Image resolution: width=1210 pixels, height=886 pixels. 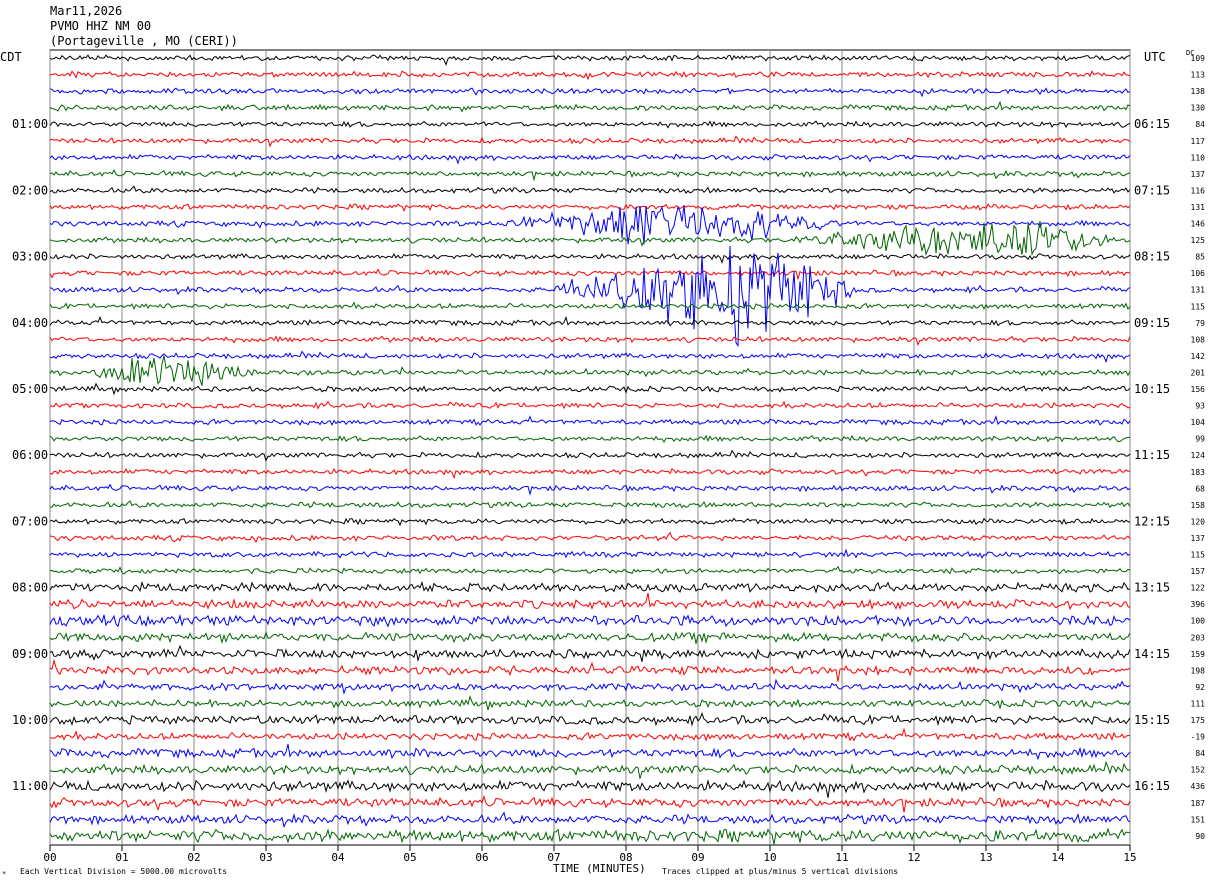 I want to click on dc-offset-label: 142, so click(x=1198, y=356).